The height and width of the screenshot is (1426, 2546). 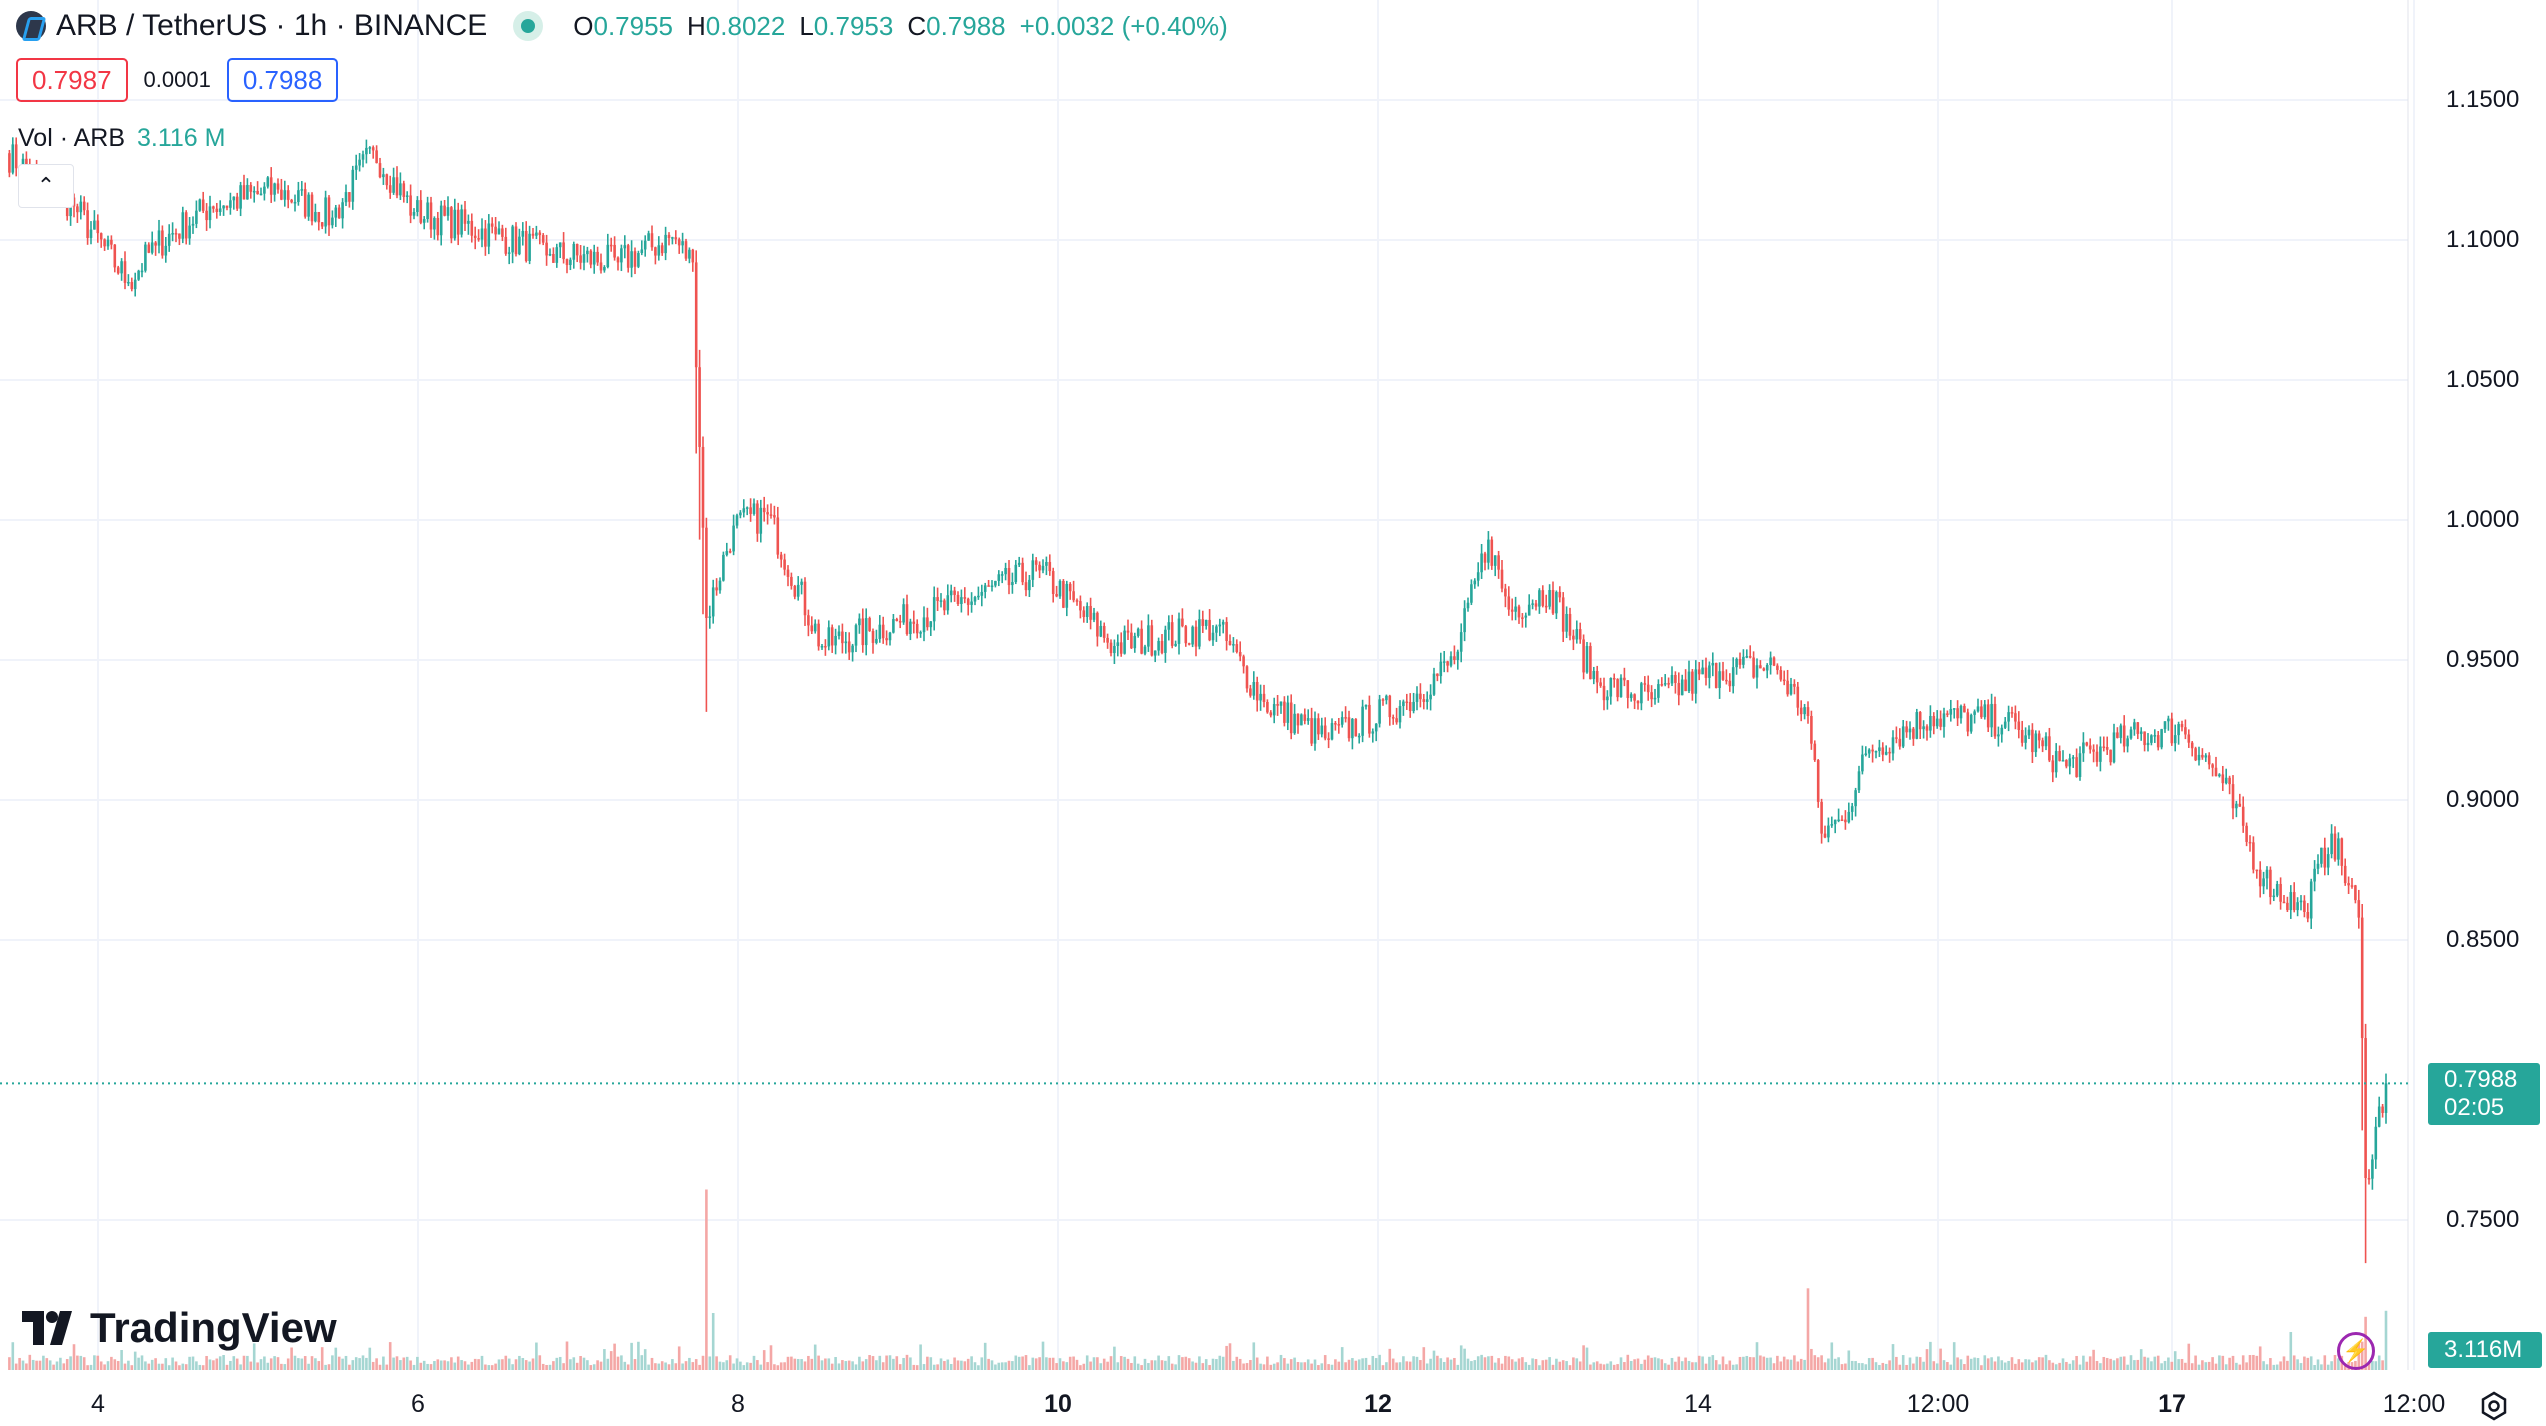 What do you see at coordinates (179, 1328) in the screenshot?
I see `tradingview-logo: TradingView` at bounding box center [179, 1328].